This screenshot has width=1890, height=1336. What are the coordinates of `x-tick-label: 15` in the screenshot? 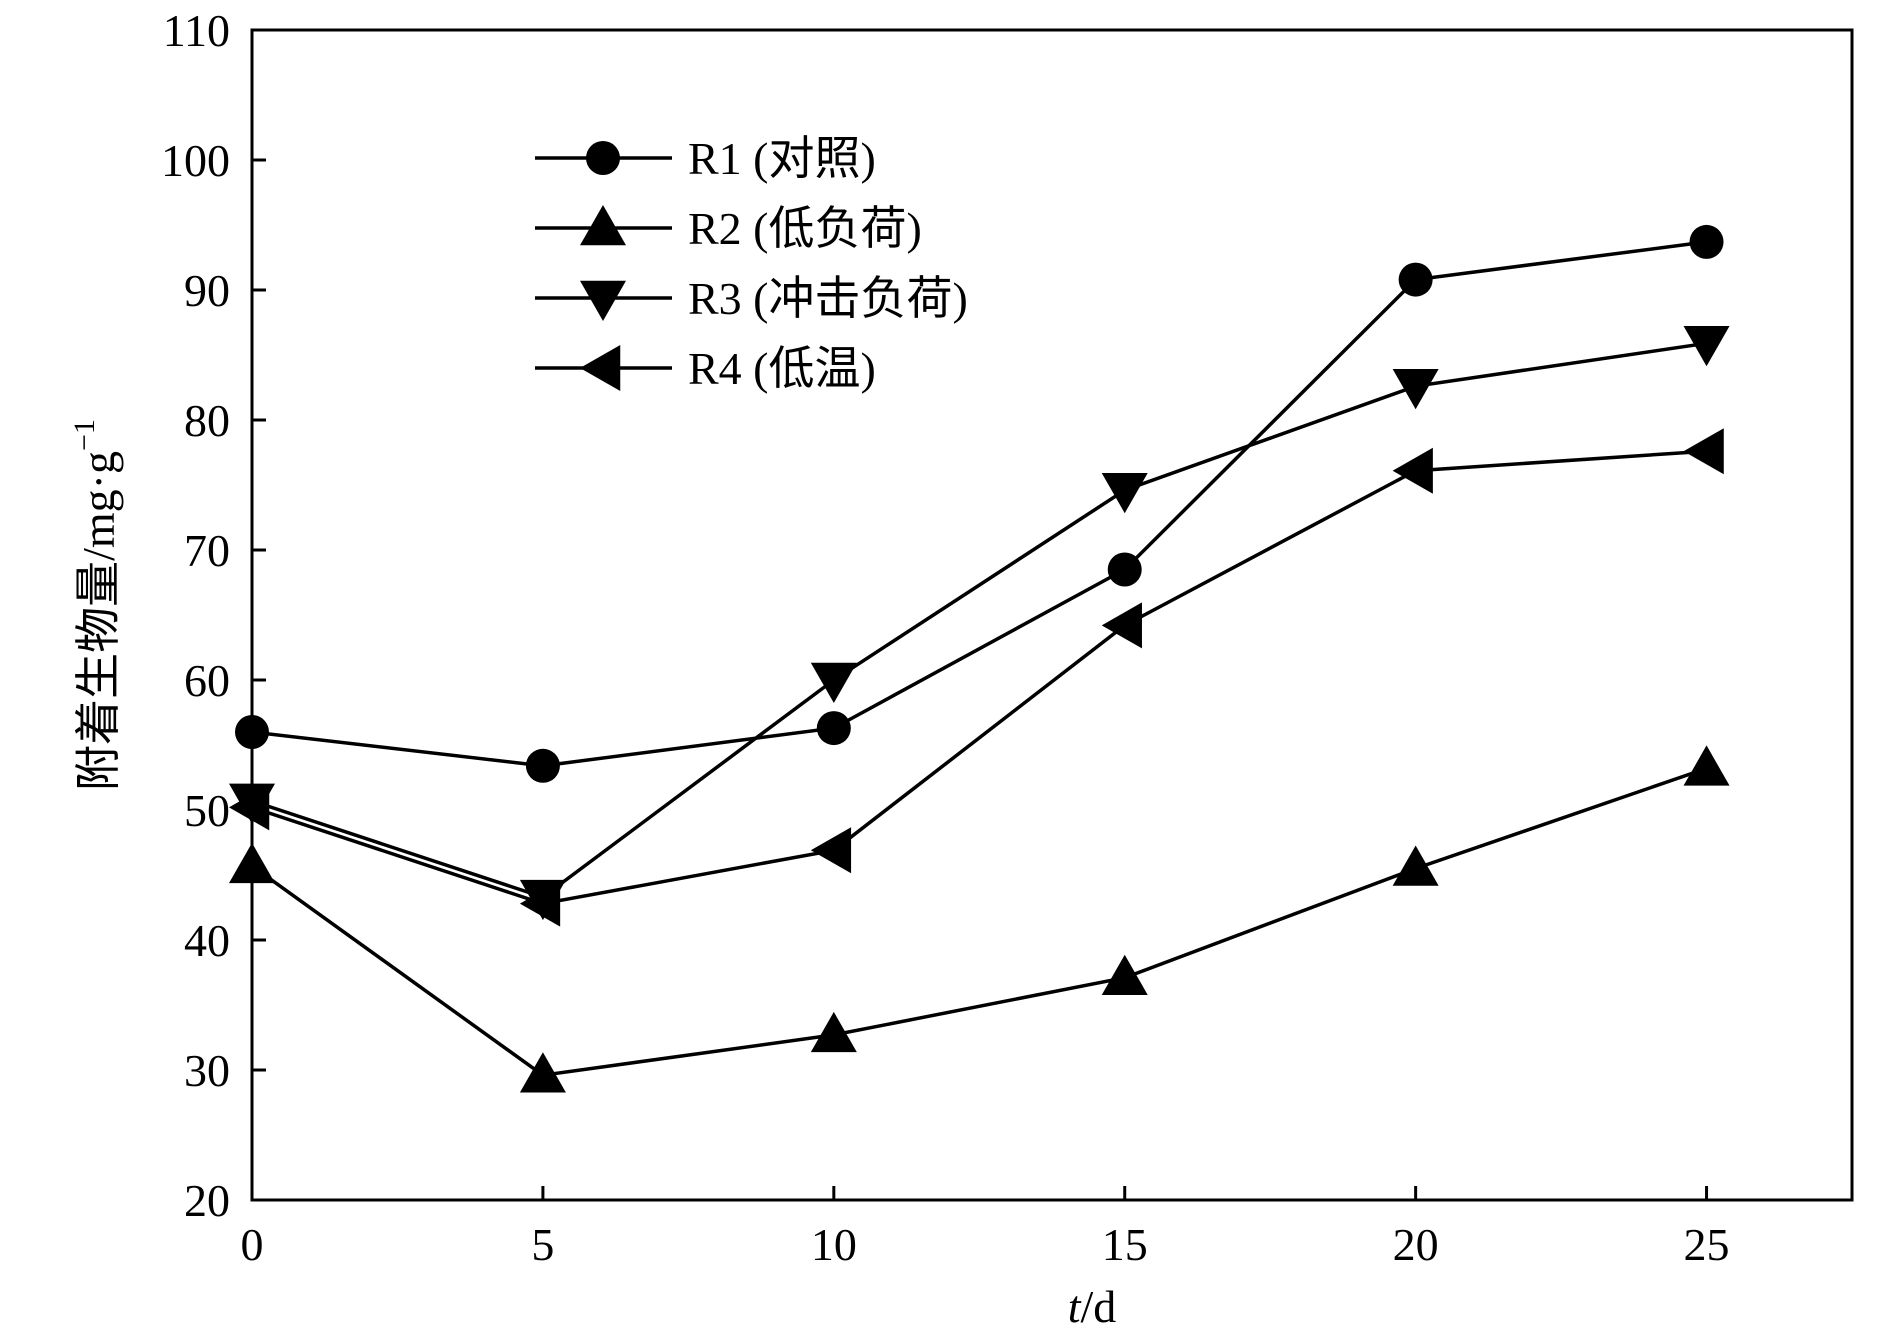 It's located at (1125, 1244).